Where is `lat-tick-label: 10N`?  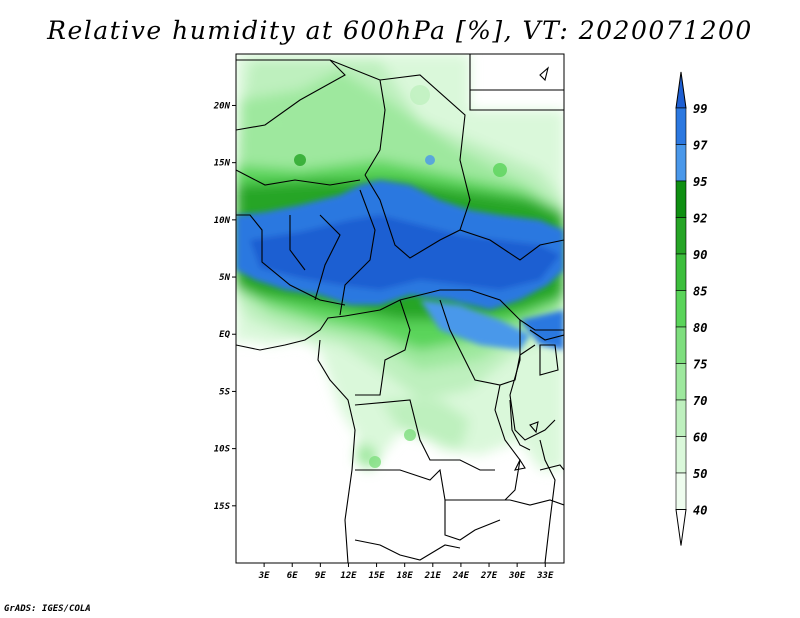 lat-tick-label: 10N is located at coordinates (222, 221).